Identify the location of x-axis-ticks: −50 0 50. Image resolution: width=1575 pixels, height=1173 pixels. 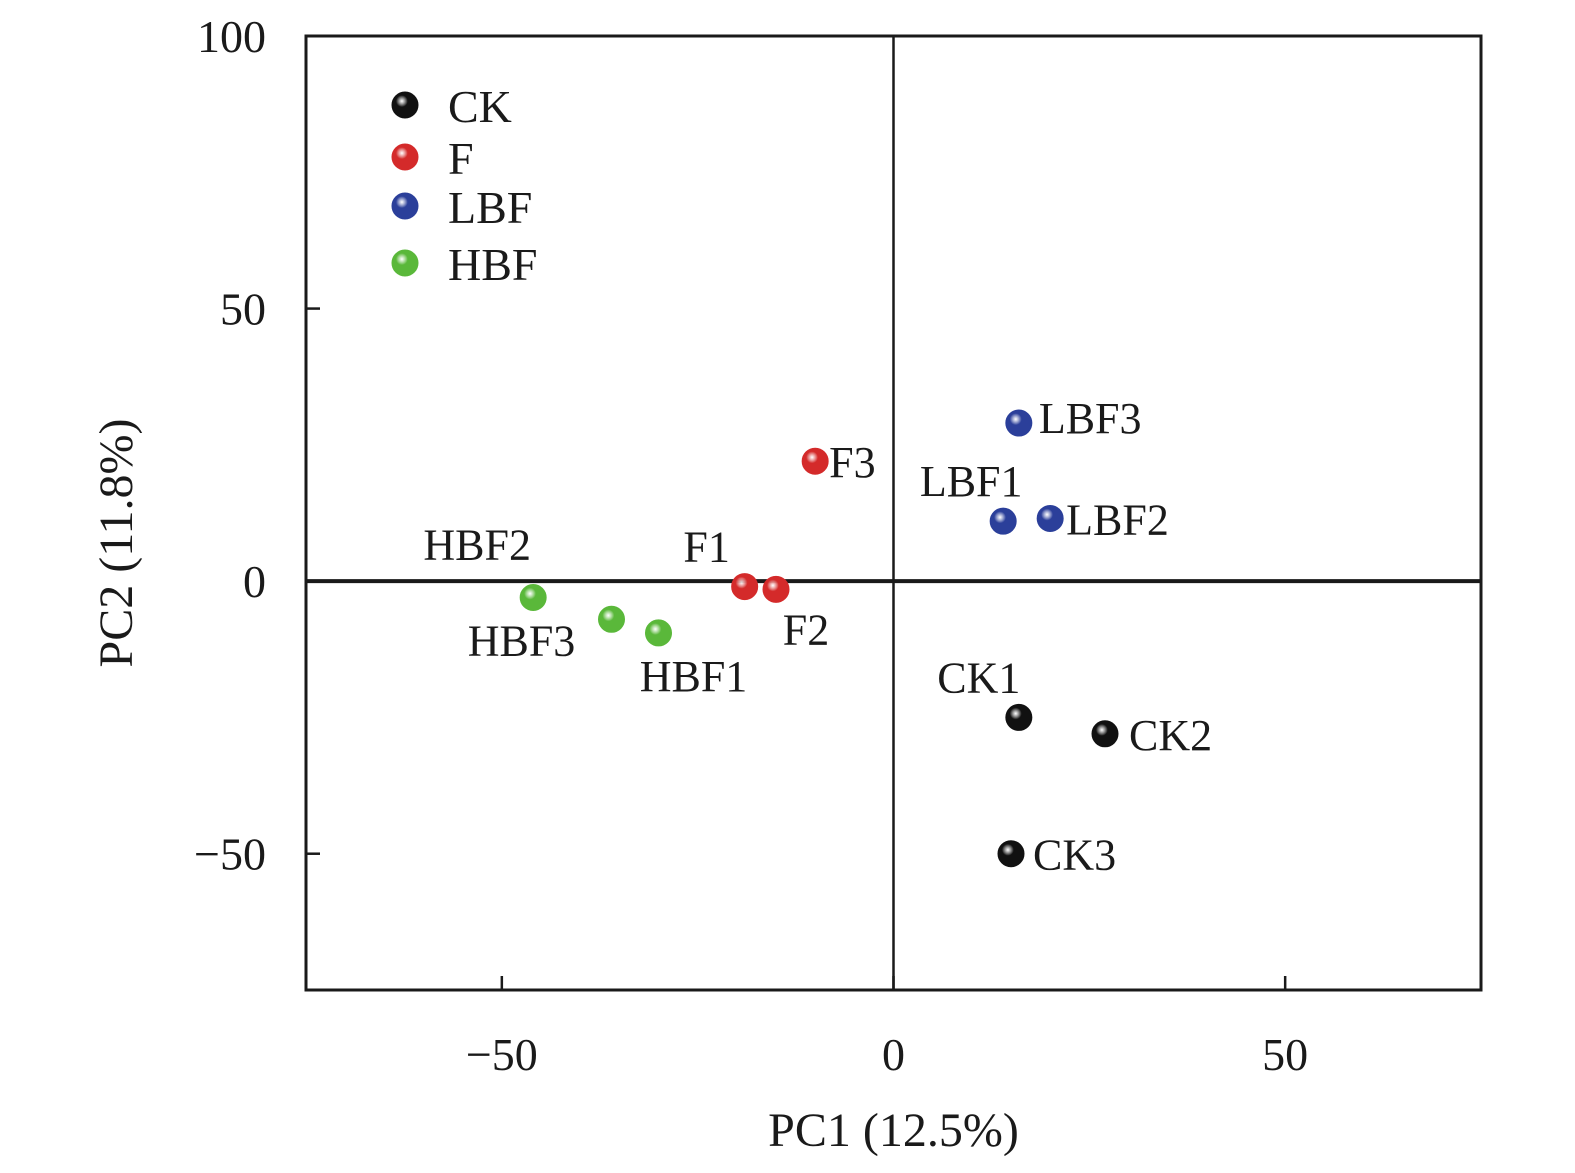
(887, 1028).